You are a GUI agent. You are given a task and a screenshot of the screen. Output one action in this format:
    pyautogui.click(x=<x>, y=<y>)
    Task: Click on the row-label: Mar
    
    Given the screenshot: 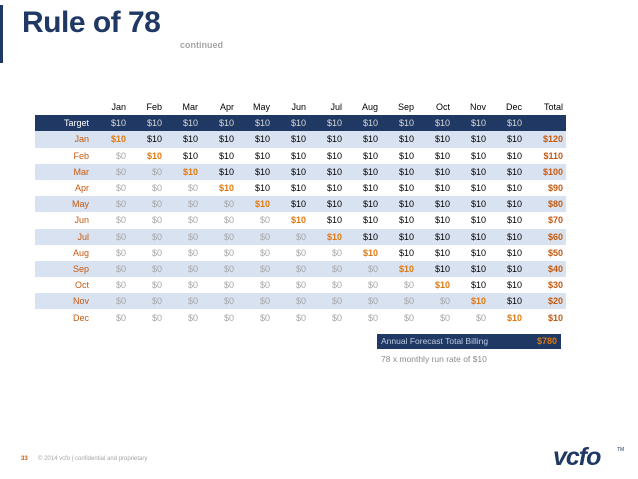 What is the action you would take?
    pyautogui.click(x=64, y=171)
    